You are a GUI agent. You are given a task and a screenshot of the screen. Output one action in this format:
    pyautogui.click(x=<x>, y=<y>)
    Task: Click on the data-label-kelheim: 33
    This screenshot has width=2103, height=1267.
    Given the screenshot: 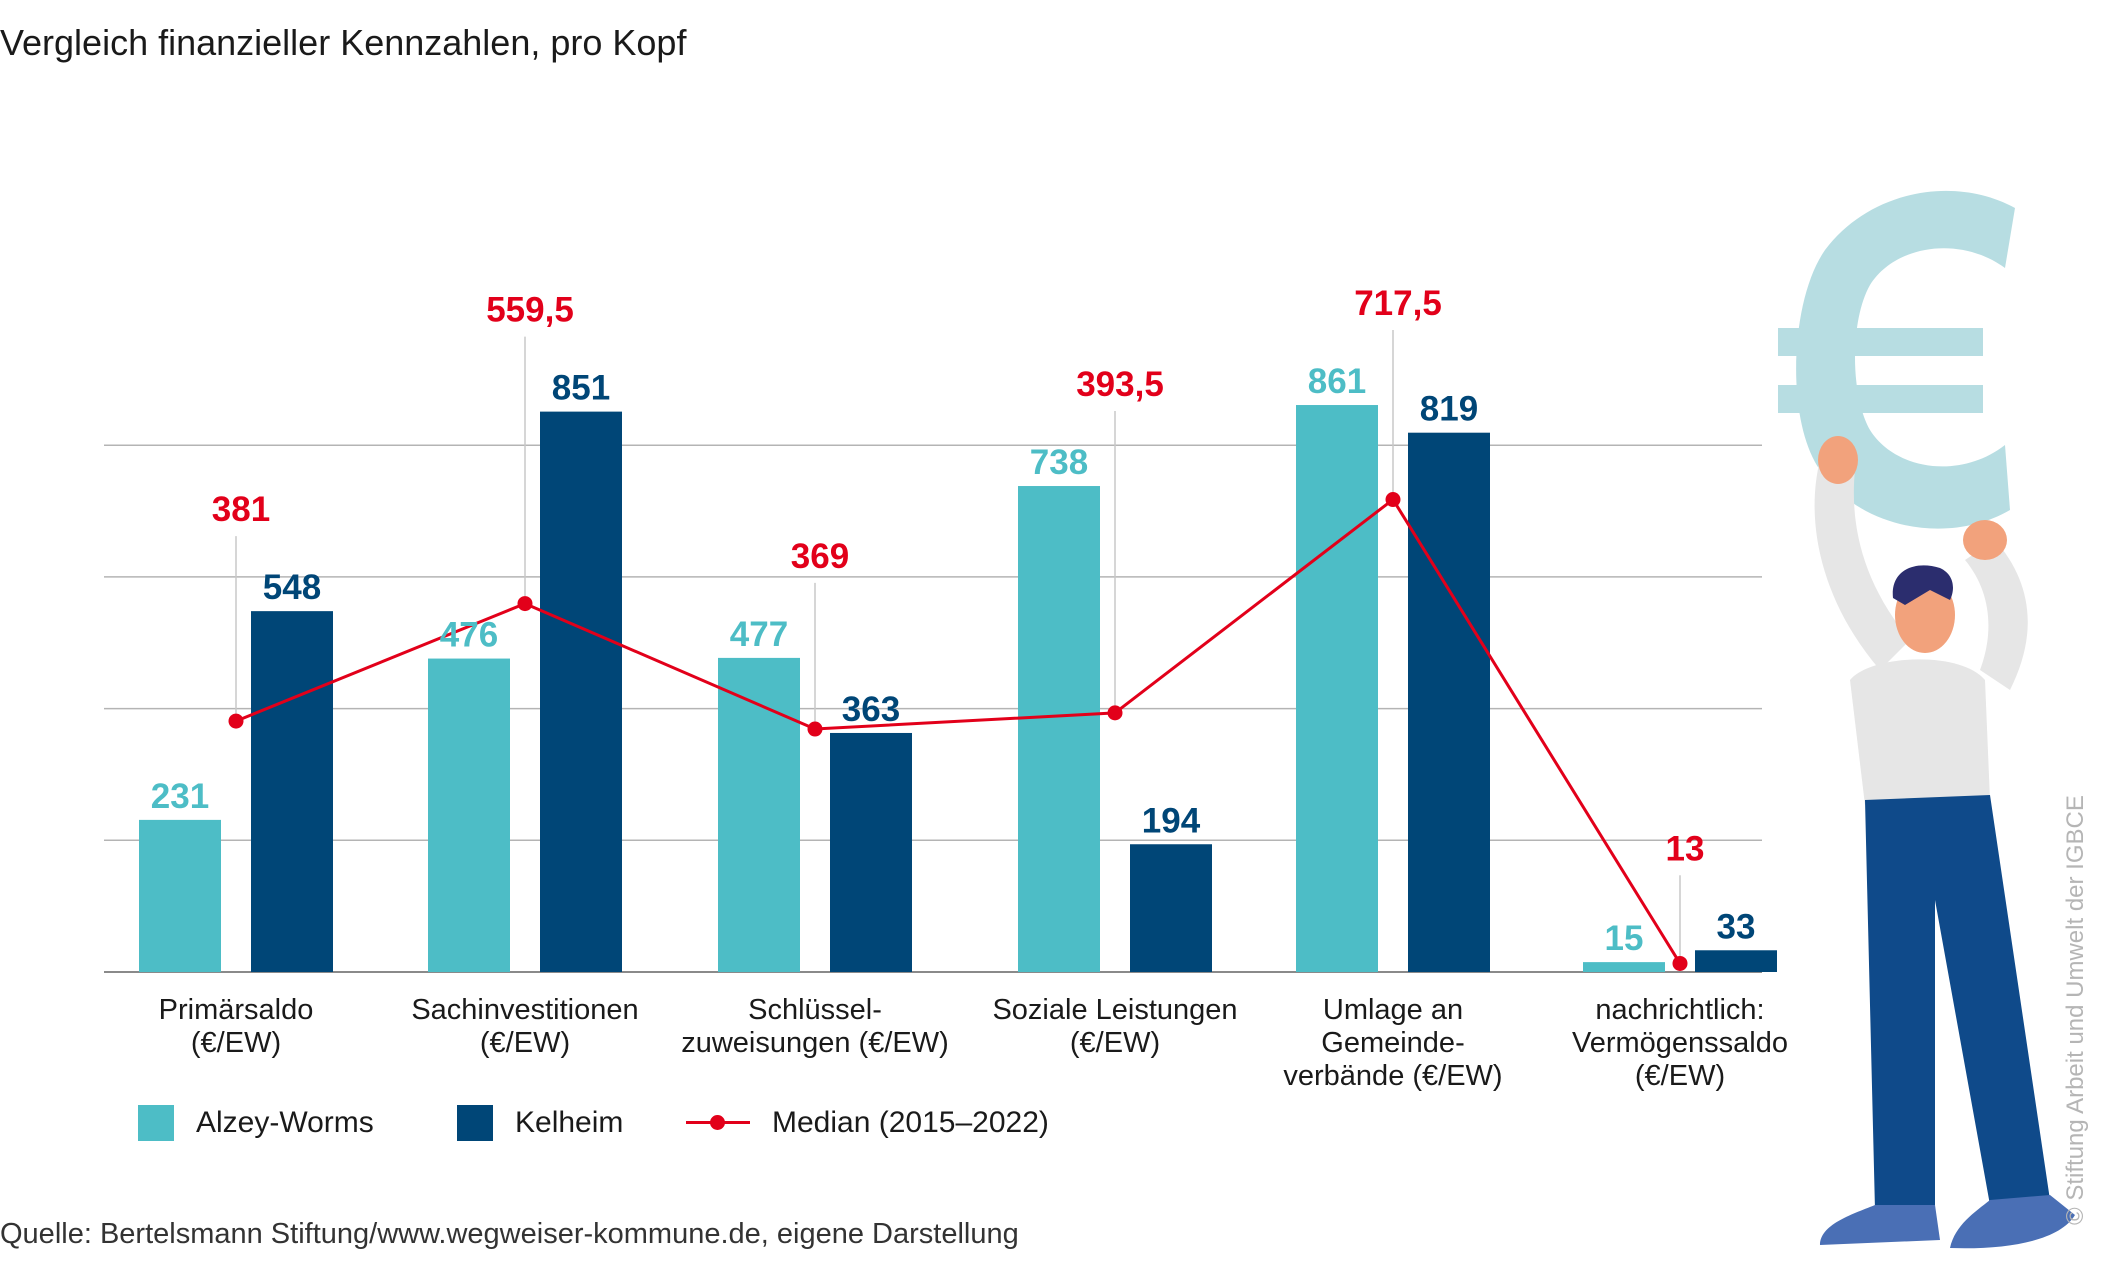 What is the action you would take?
    pyautogui.click(x=1736, y=926)
    